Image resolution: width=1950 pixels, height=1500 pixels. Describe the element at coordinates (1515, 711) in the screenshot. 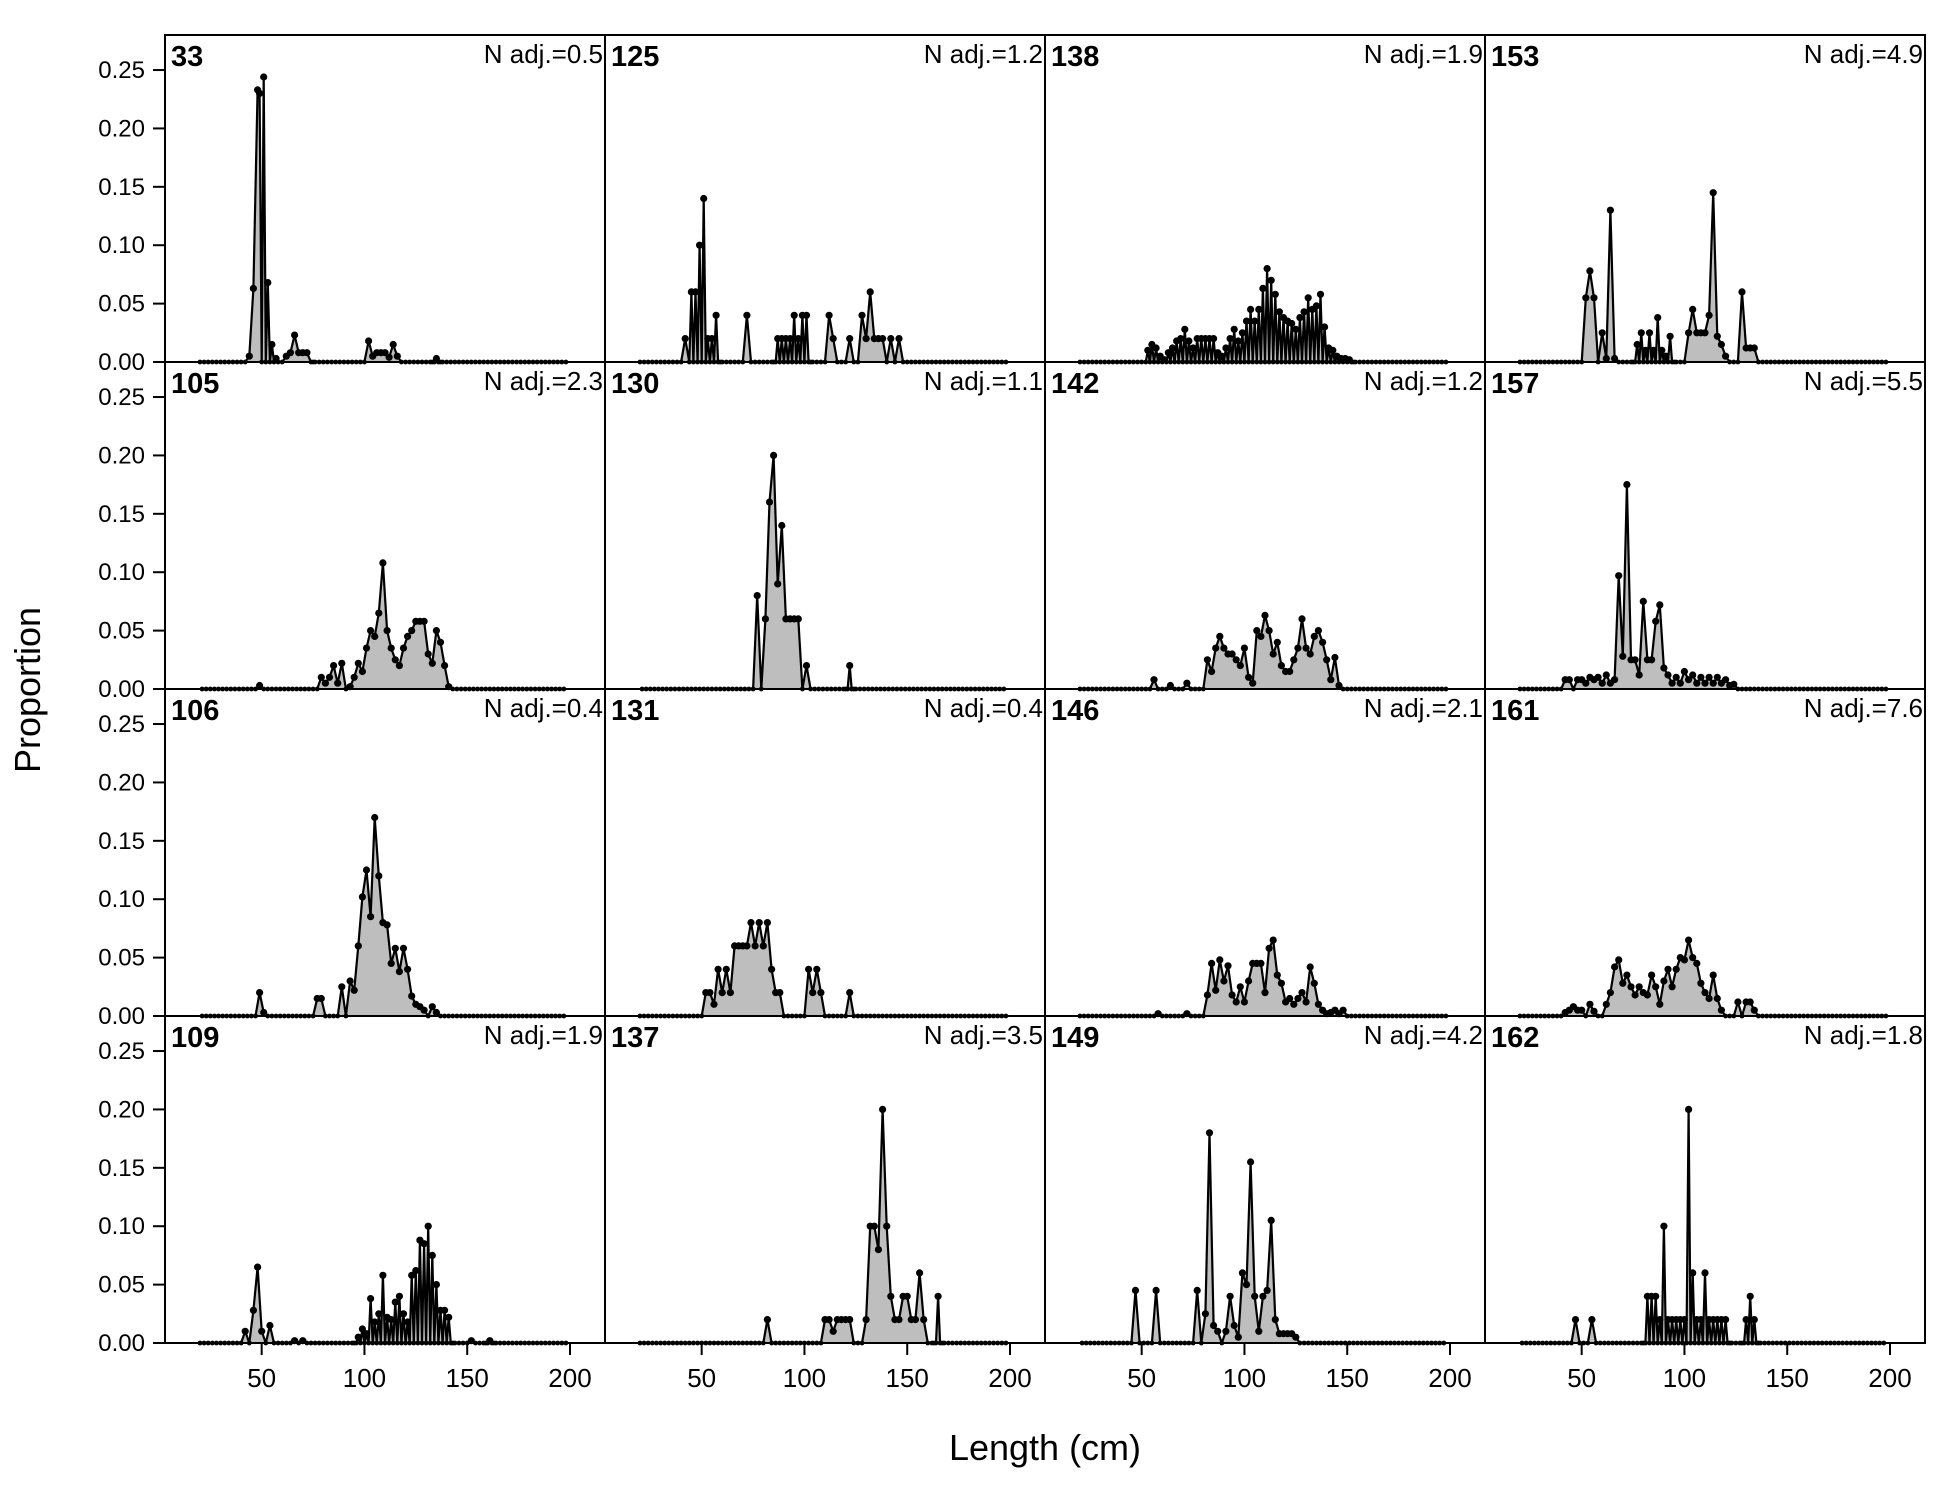

I see `panel-id-label: 161` at that location.